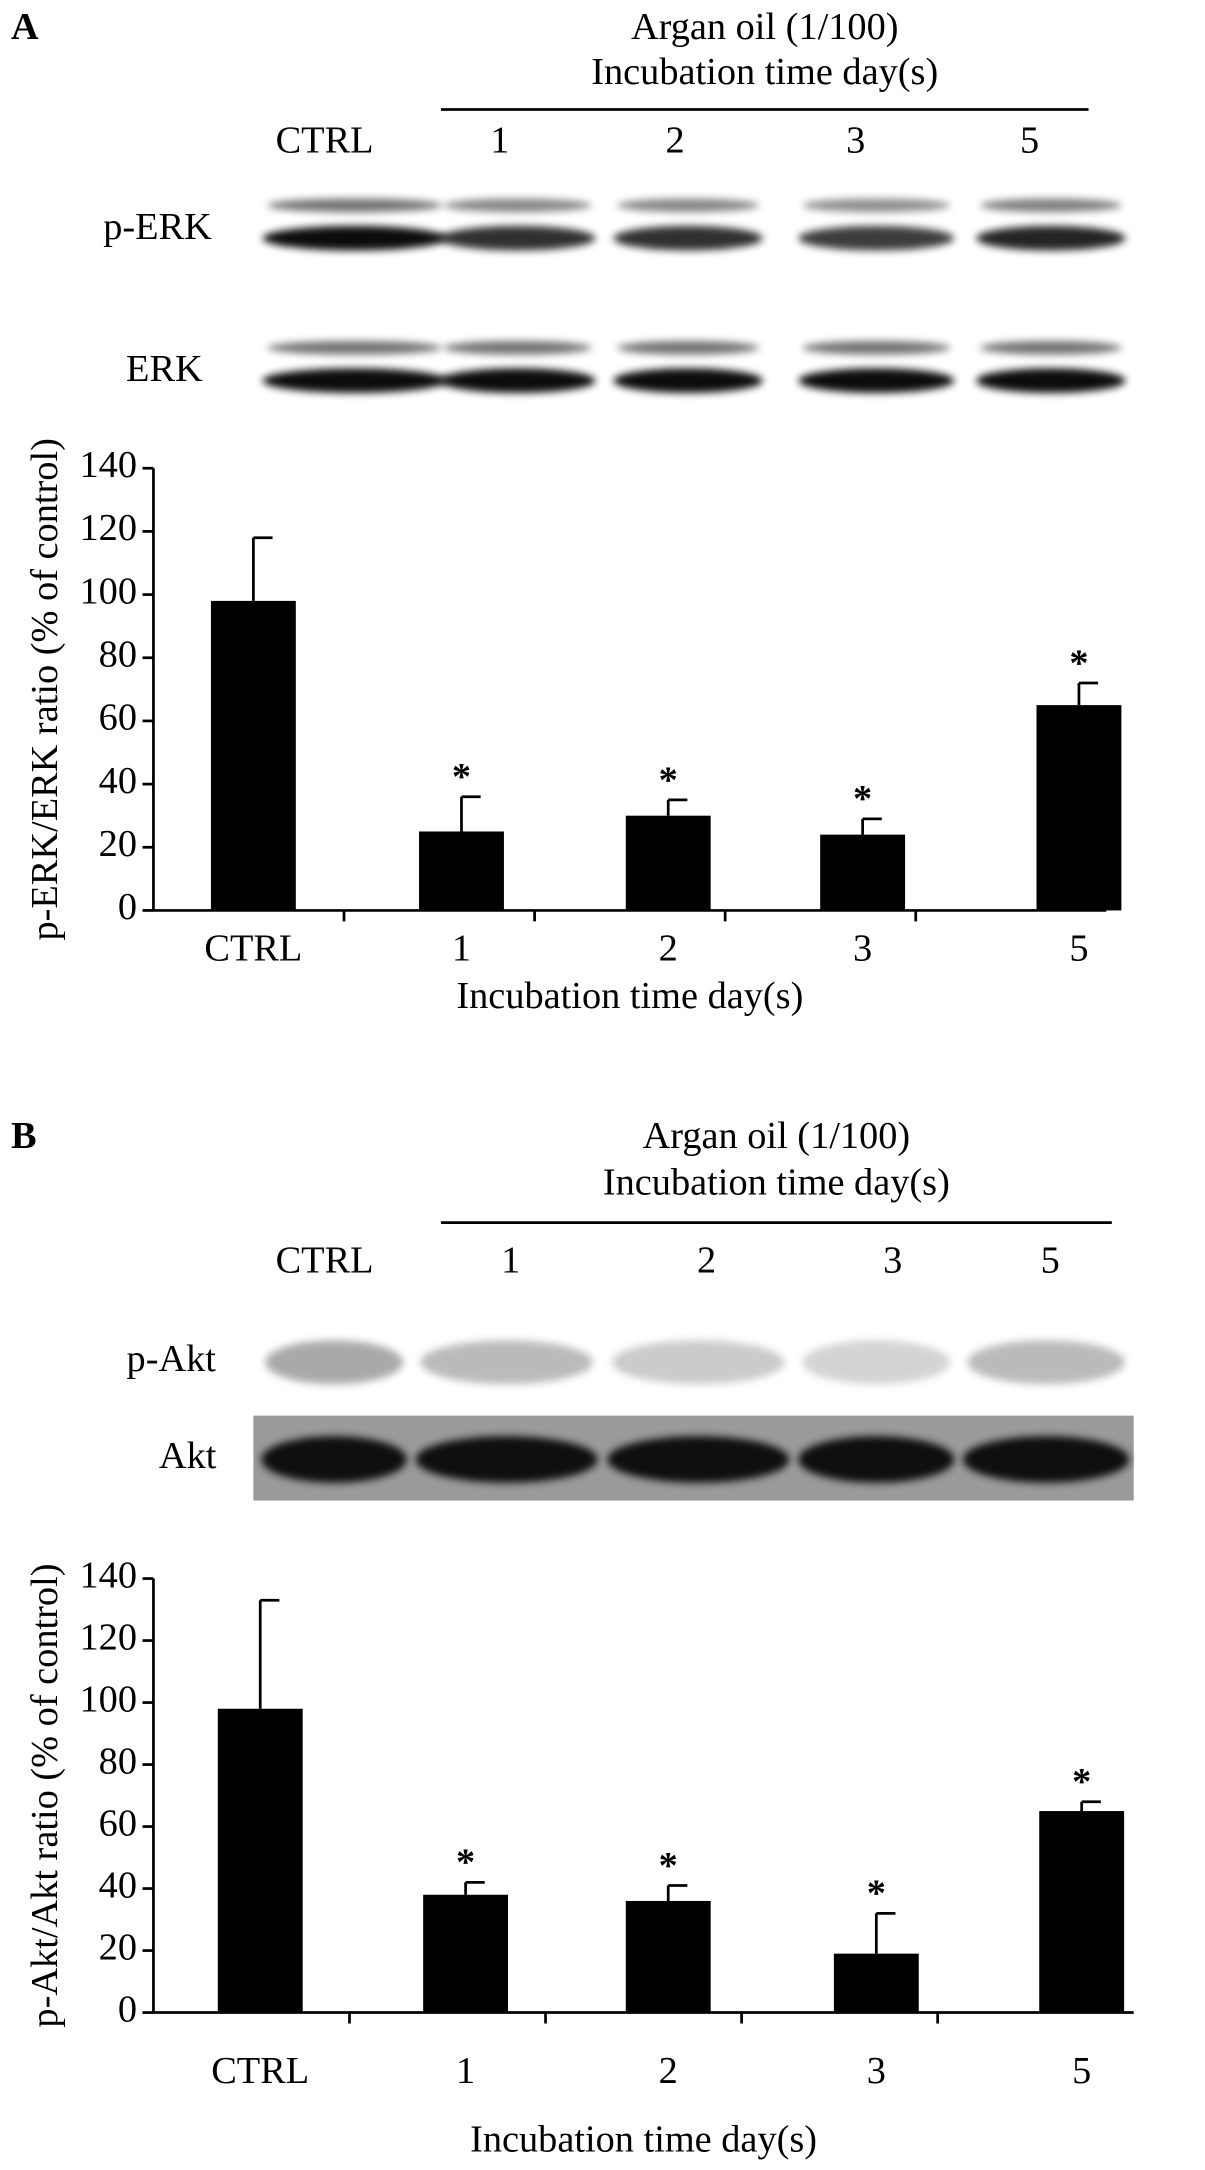  I want to click on y-axis-label: p-ERK/ERK ratio (% of control), so click(45, 689).